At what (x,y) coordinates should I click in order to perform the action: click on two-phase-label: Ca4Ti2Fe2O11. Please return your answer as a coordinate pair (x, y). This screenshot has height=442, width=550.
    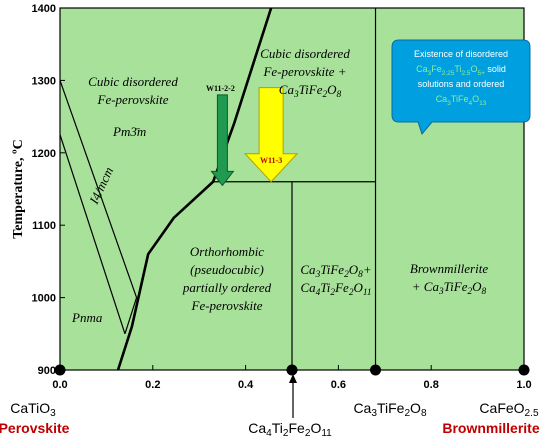
    Looking at the image, I should click on (335, 289).